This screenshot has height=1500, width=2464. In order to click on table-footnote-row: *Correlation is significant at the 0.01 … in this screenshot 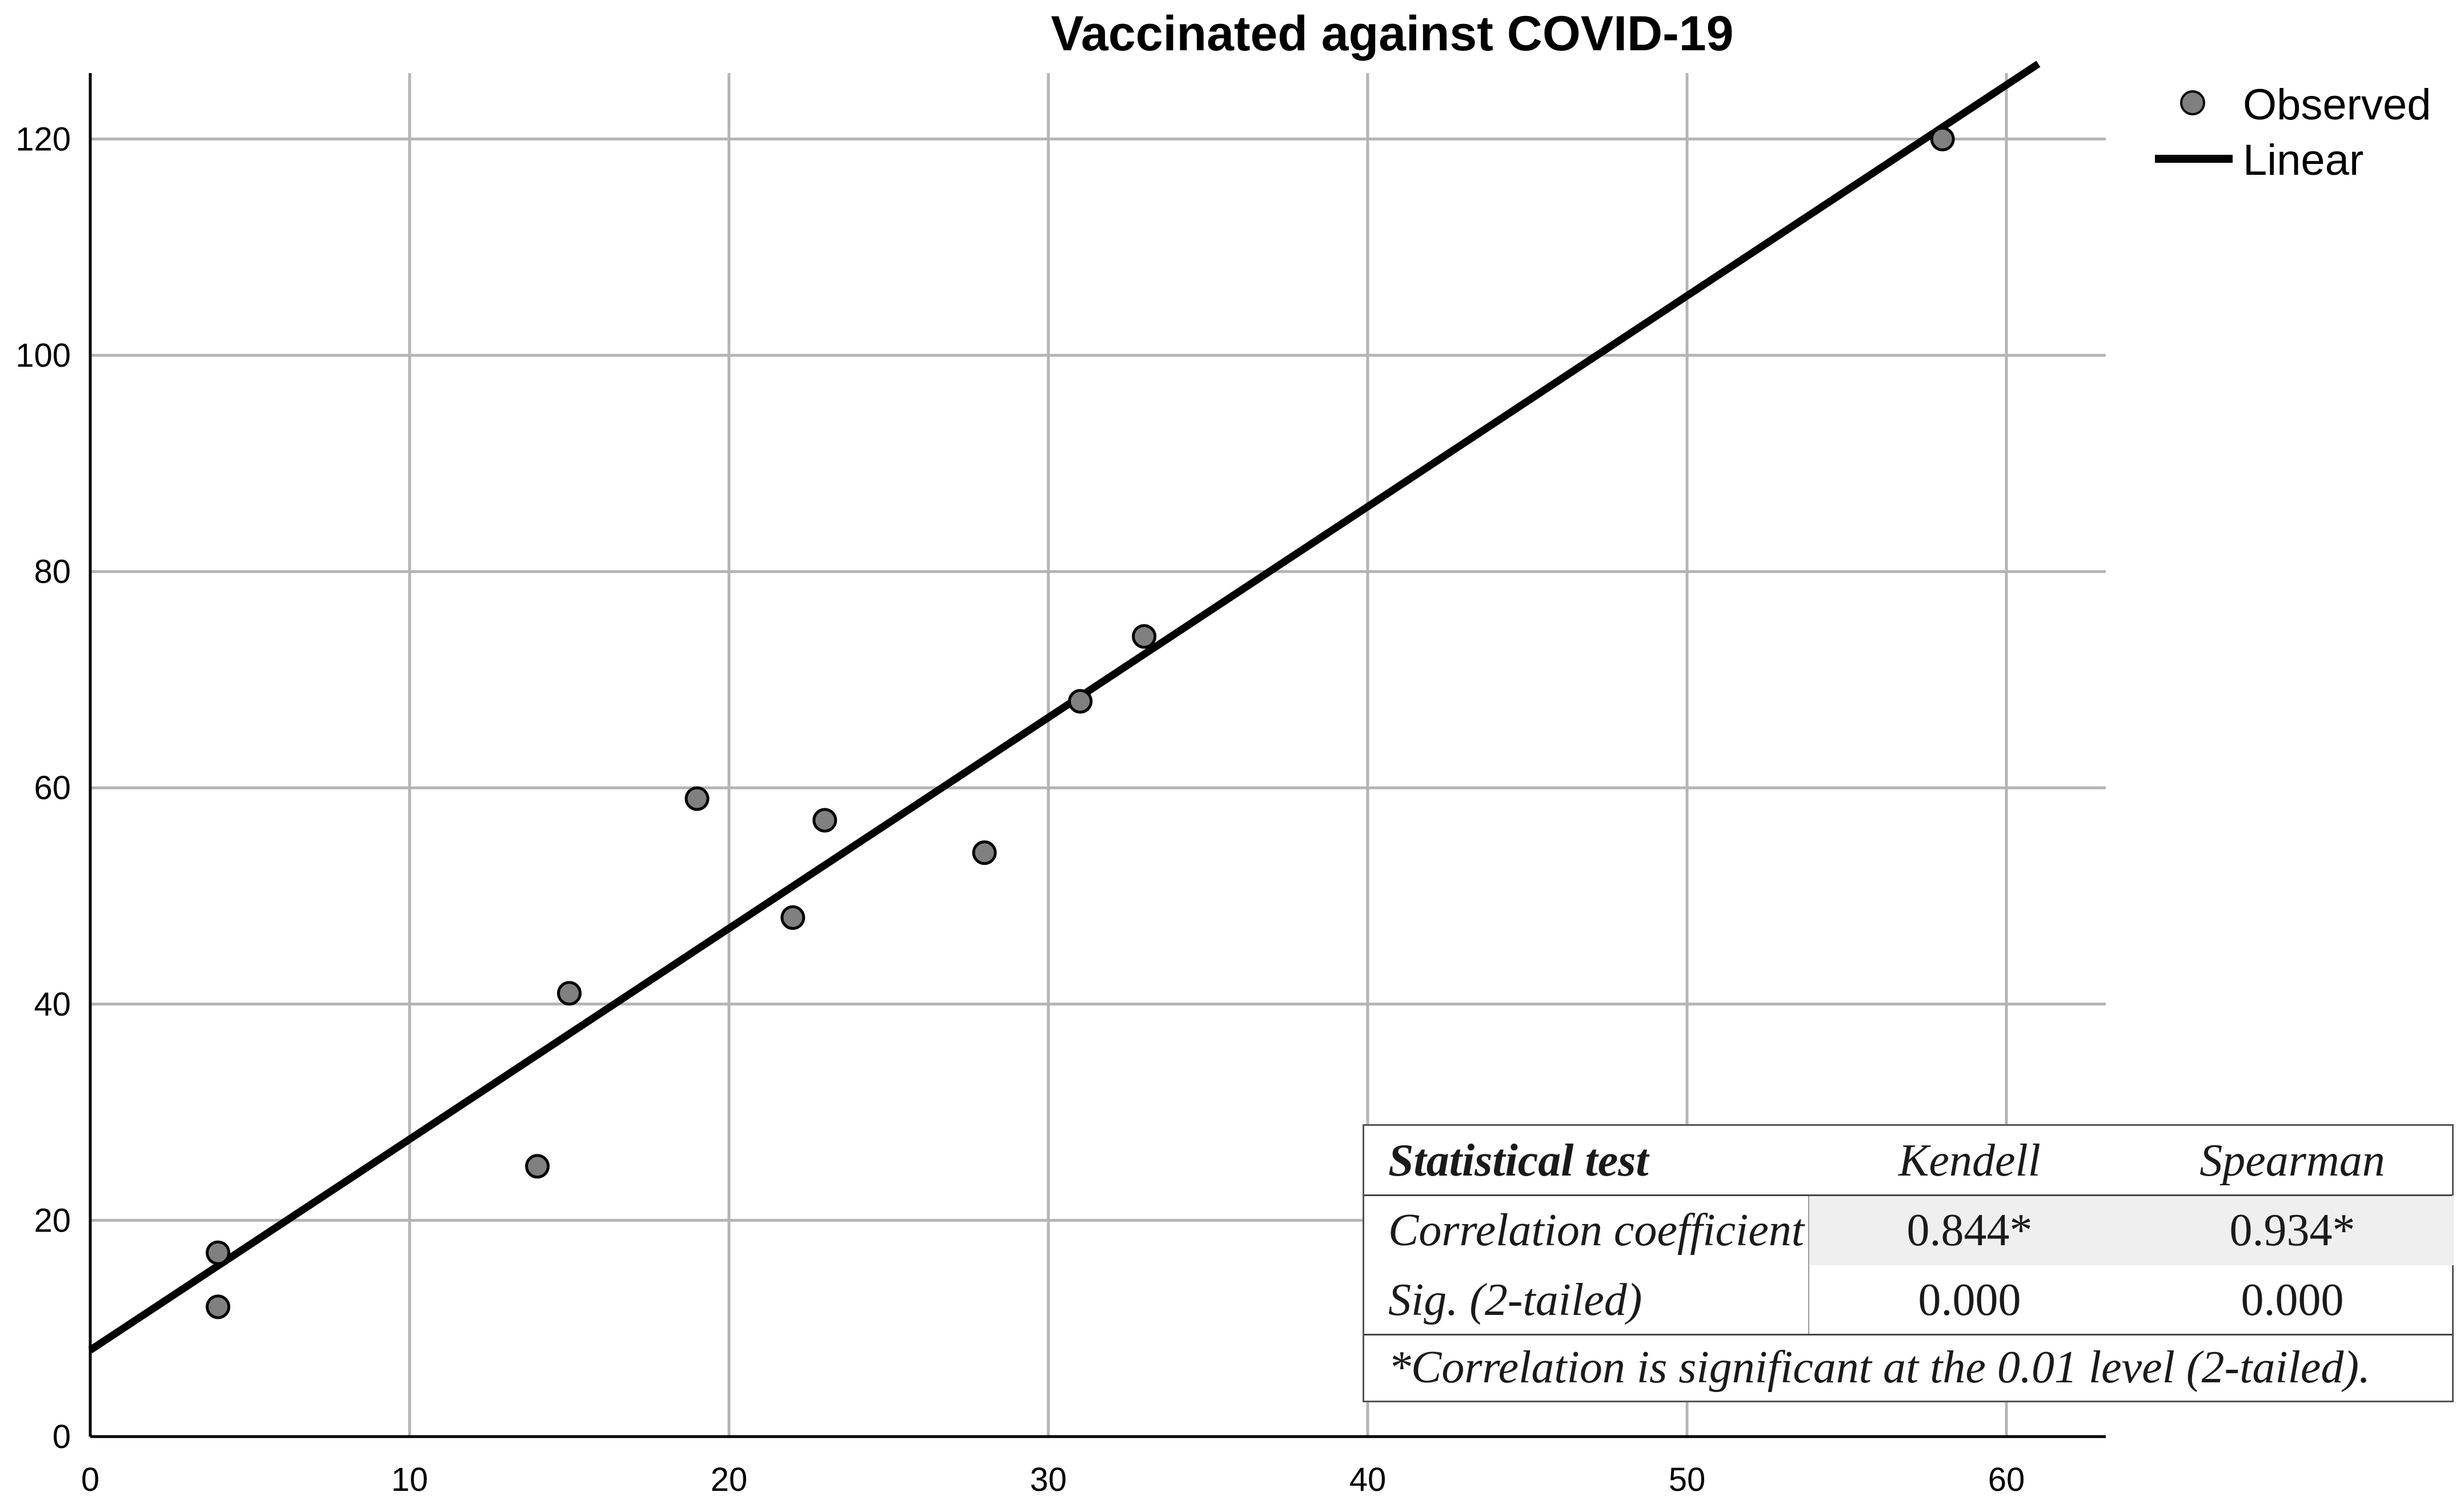, I will do `click(1908, 1367)`.